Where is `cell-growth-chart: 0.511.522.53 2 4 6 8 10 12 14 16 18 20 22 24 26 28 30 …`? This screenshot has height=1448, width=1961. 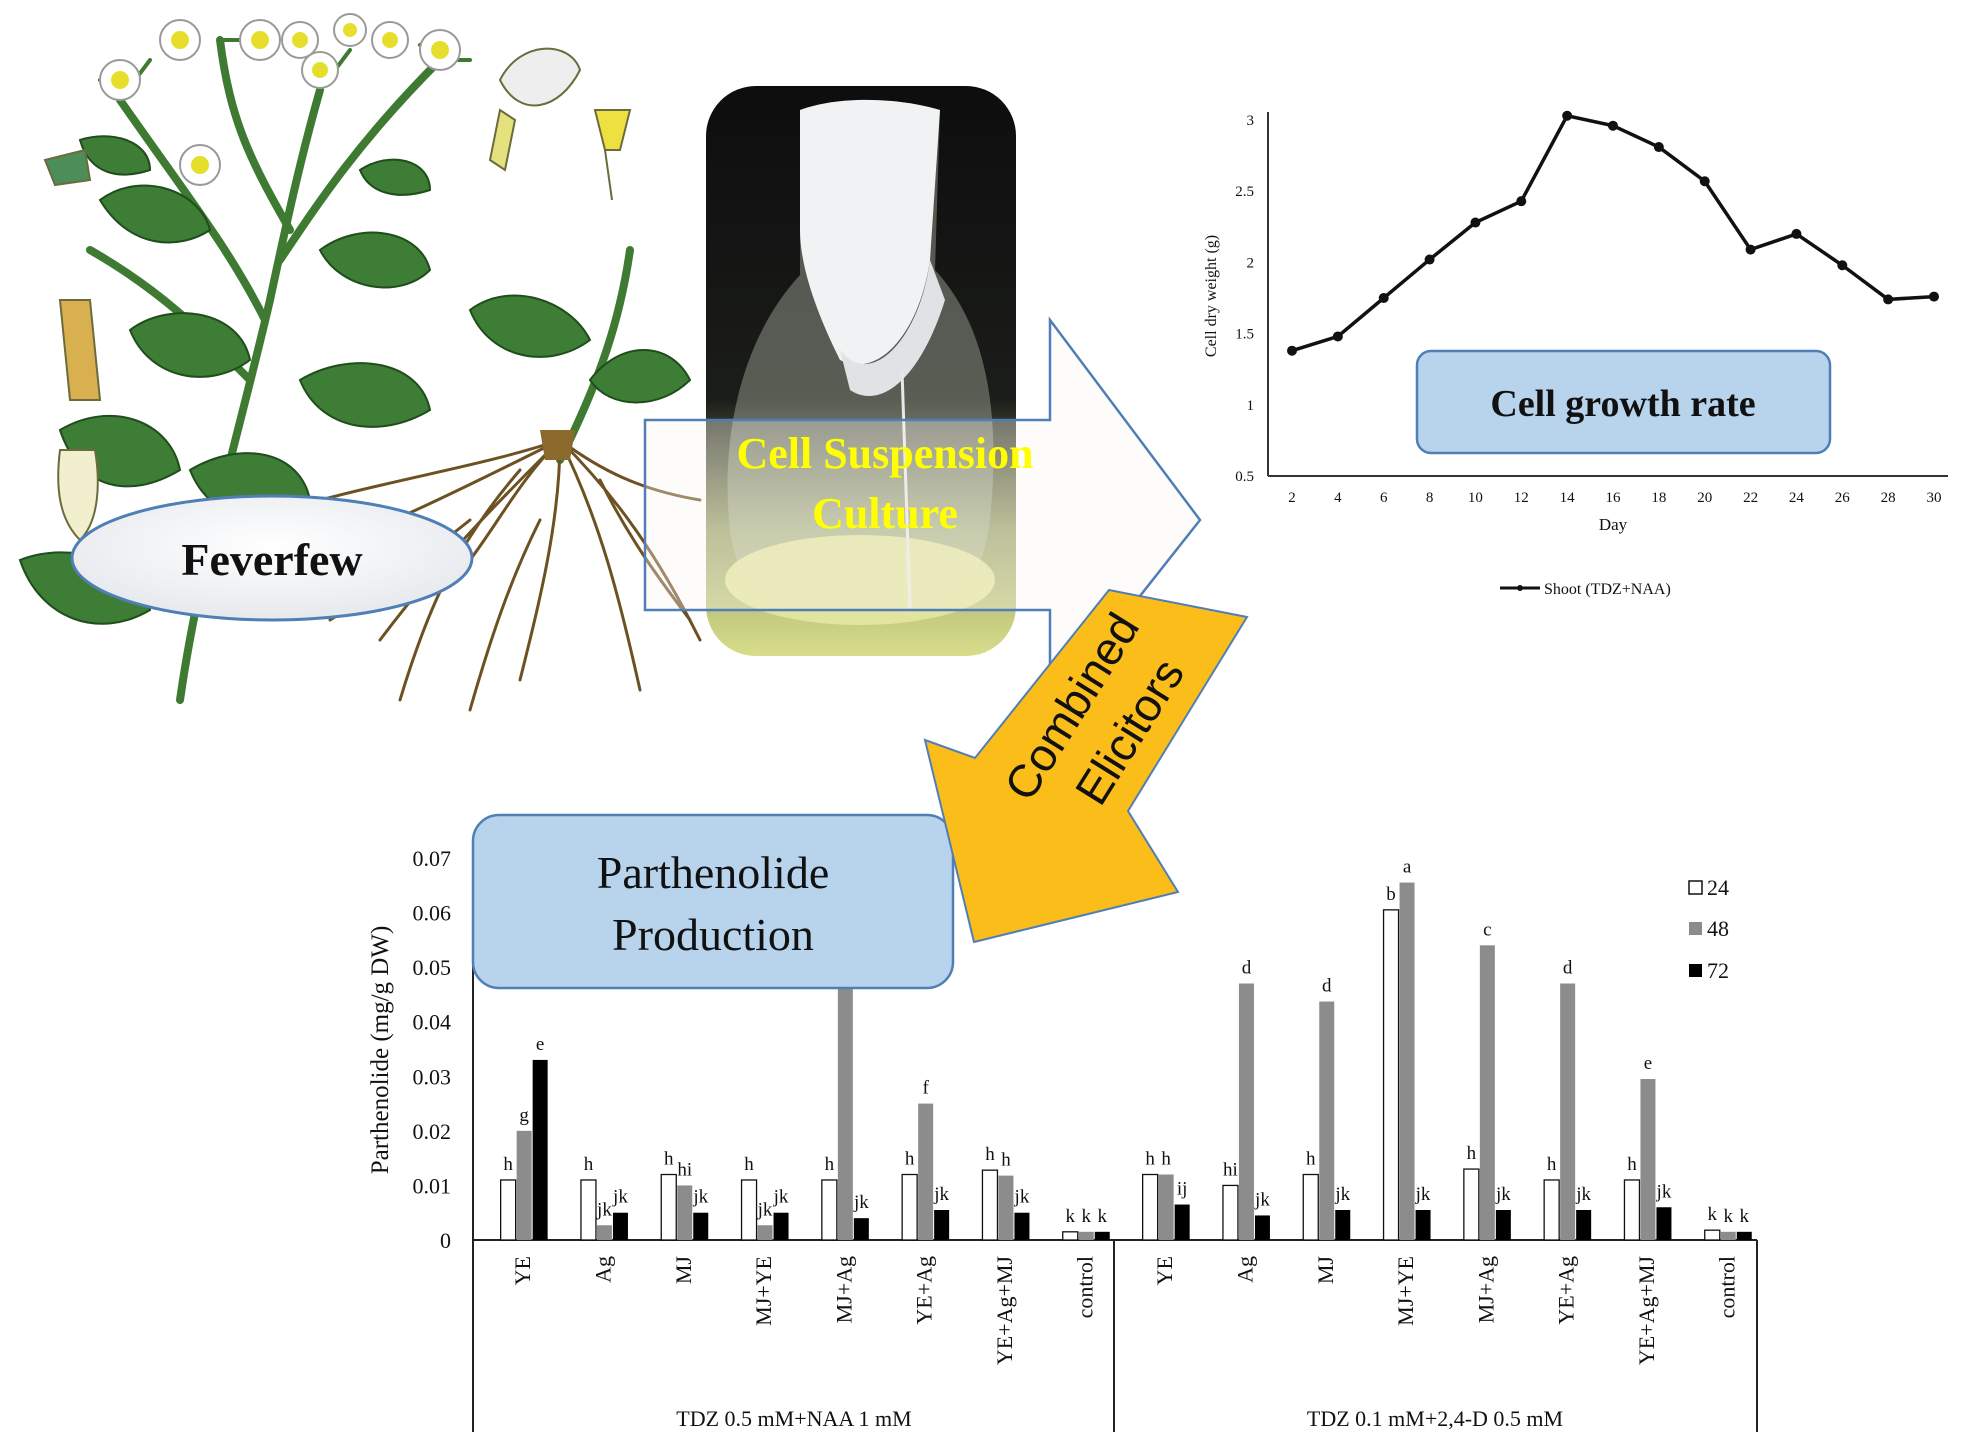 cell-growth-chart: 0.511.522.53 2 4 6 8 10 12 14 16 18 20 22 24 26 28 30 … is located at coordinates (1575, 354).